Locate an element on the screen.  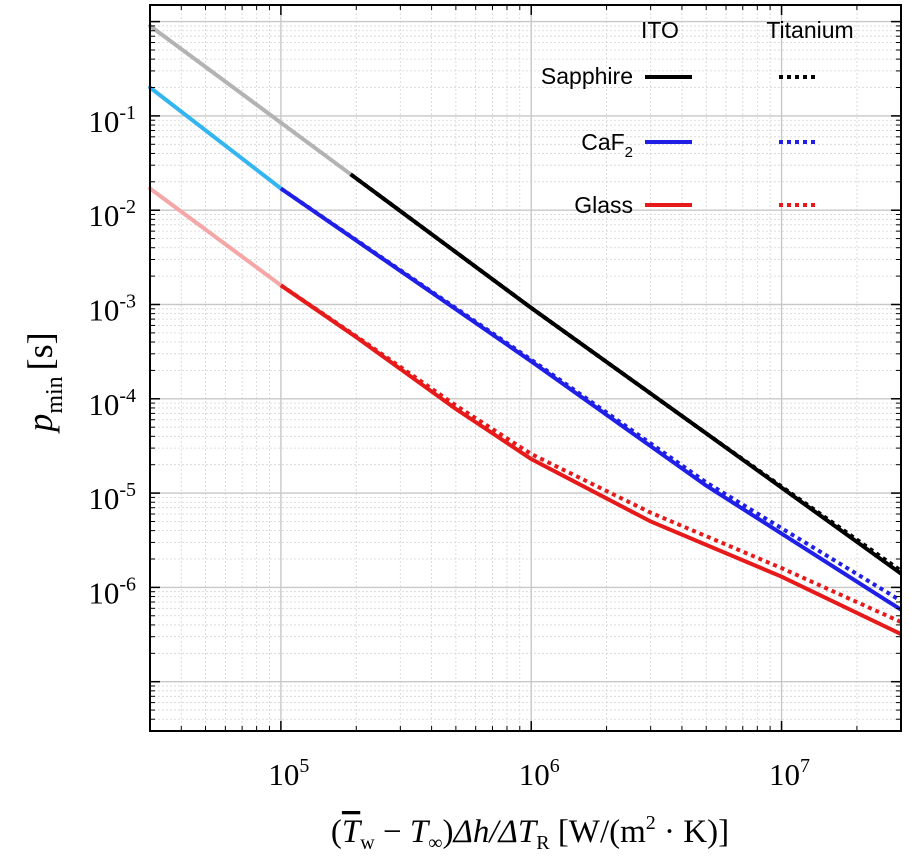
x-tick-label: 10⁶ is located at coordinates (539, 773).